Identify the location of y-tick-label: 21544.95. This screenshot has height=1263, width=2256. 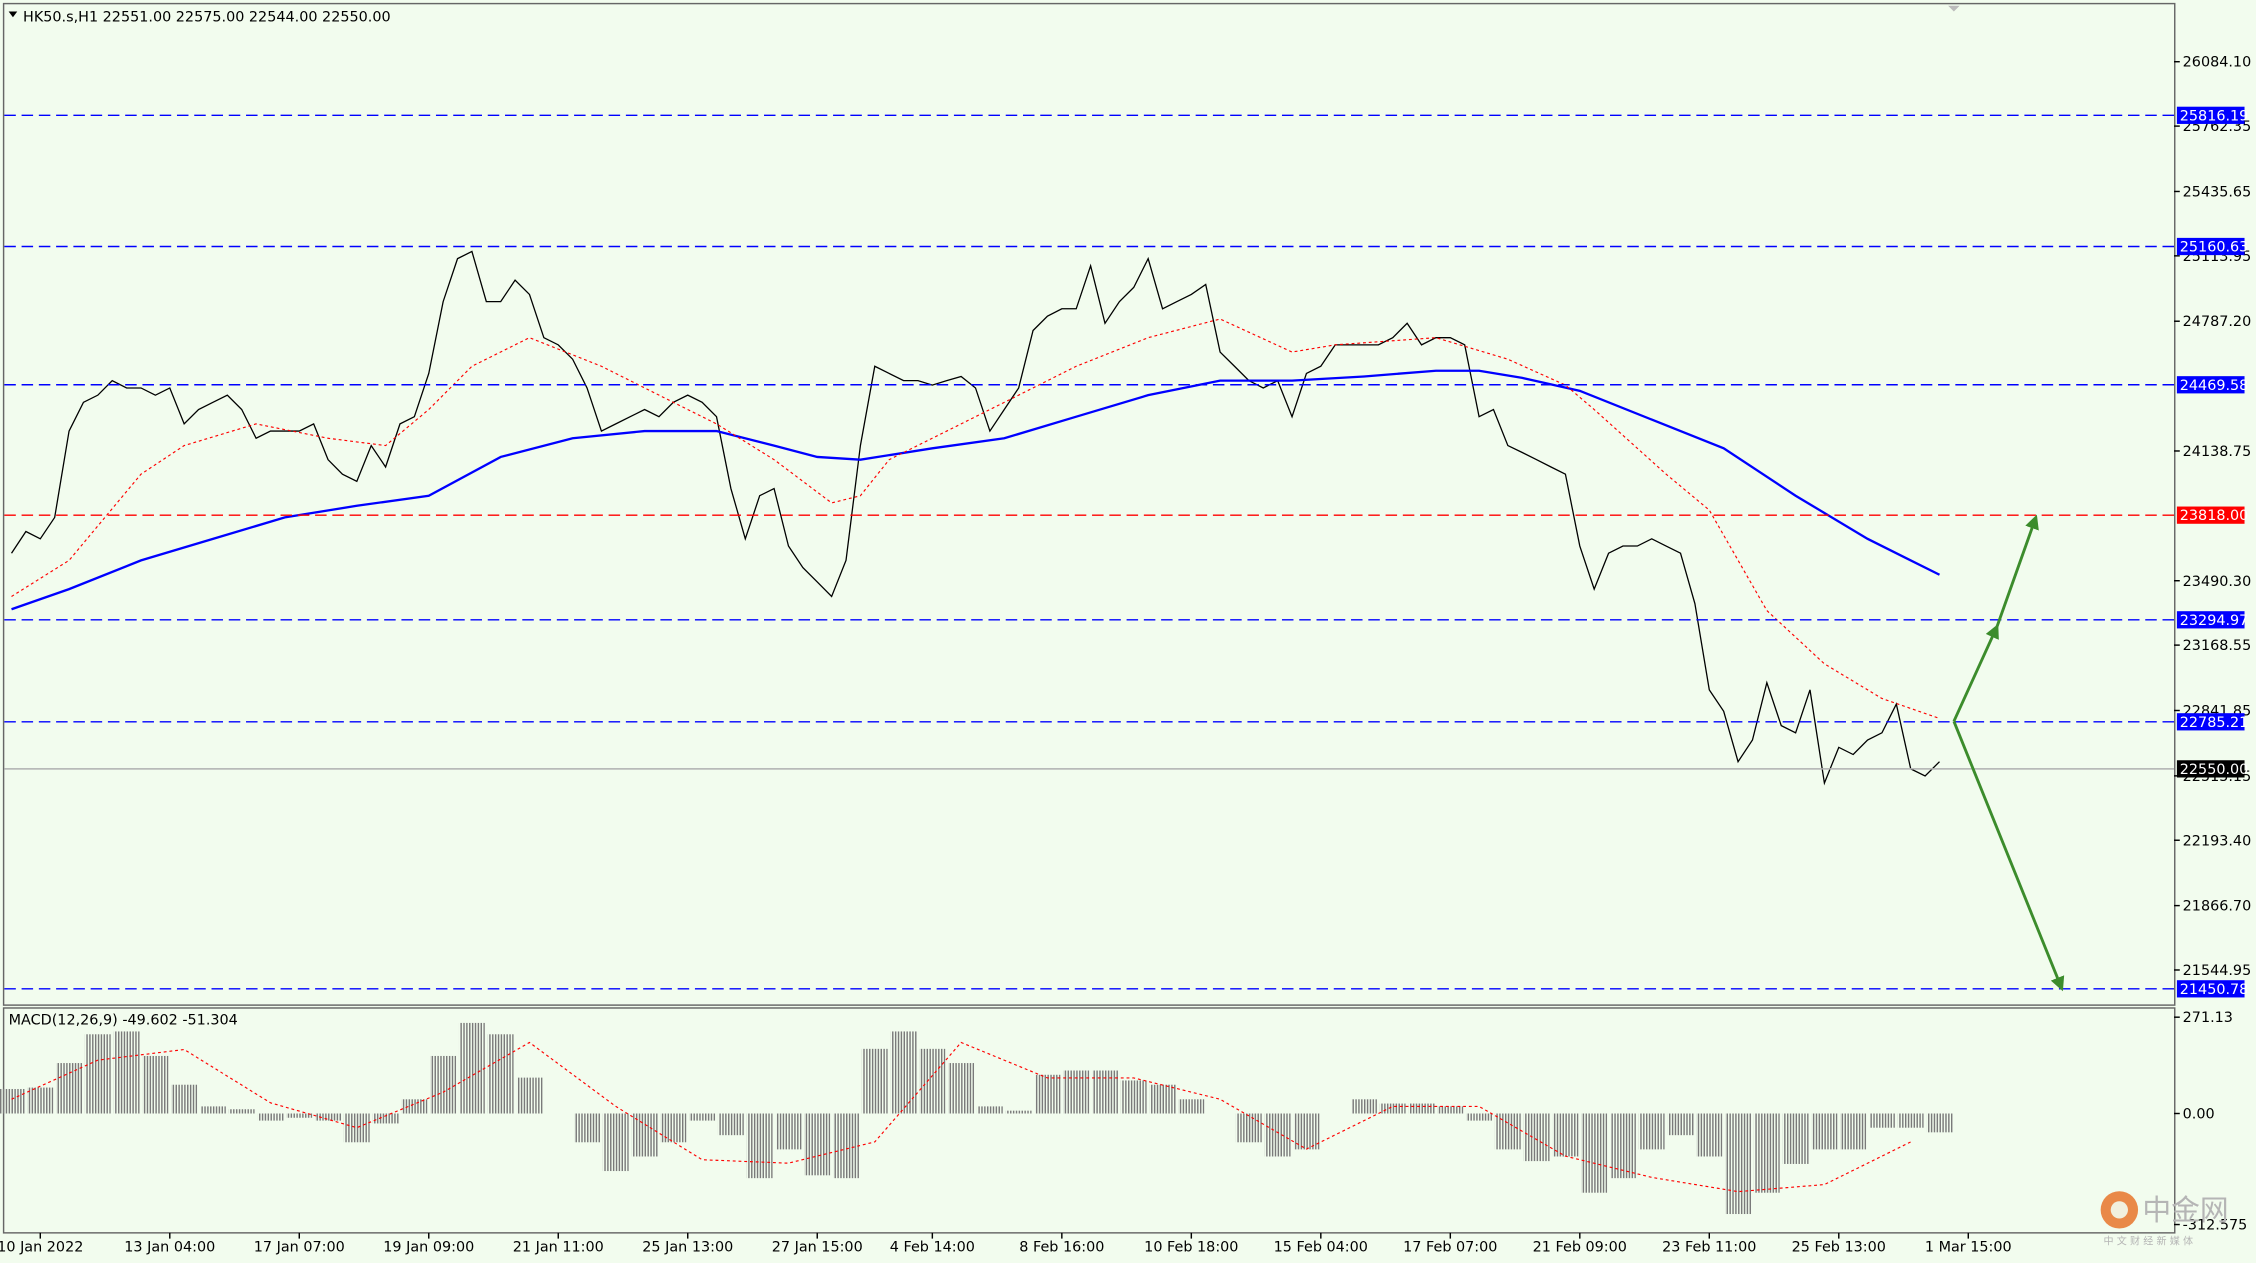
(2217, 971).